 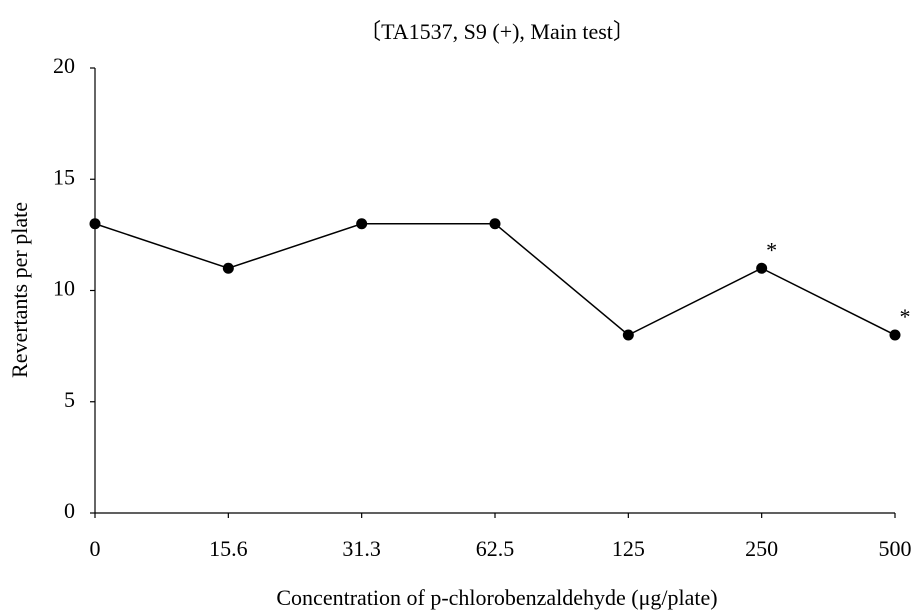 What do you see at coordinates (361, 548) in the screenshot?
I see `x-tick-label: 31.3` at bounding box center [361, 548].